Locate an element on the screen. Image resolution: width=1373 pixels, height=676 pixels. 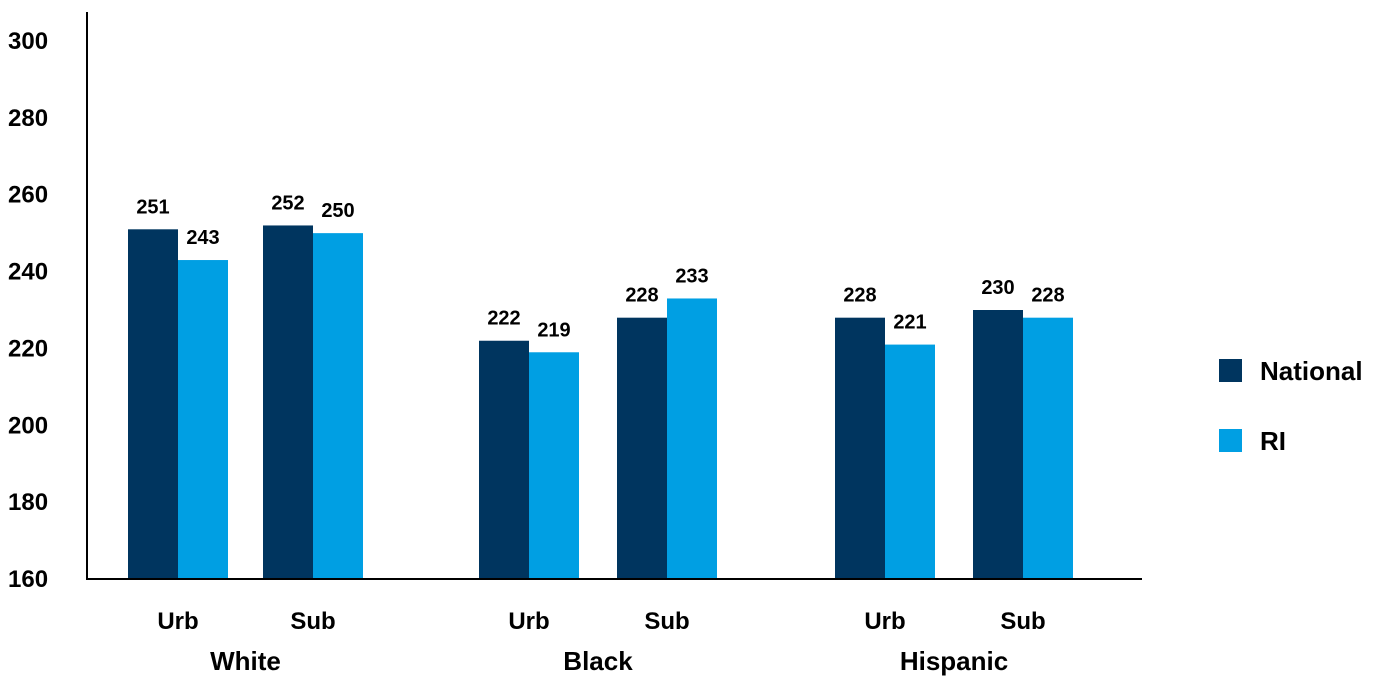
category-labels: Urb Sub Urb Sub Urb Sub is located at coordinates (601, 621).